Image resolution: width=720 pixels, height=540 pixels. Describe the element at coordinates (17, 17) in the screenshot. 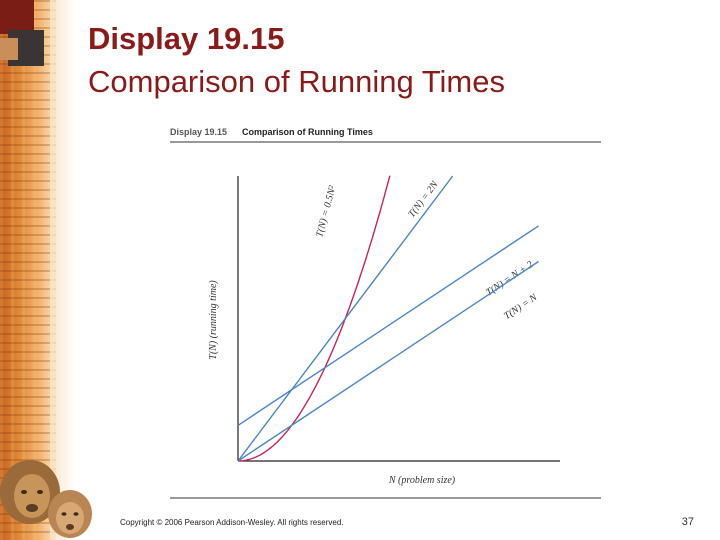

I see `logo-square-dark` at that location.